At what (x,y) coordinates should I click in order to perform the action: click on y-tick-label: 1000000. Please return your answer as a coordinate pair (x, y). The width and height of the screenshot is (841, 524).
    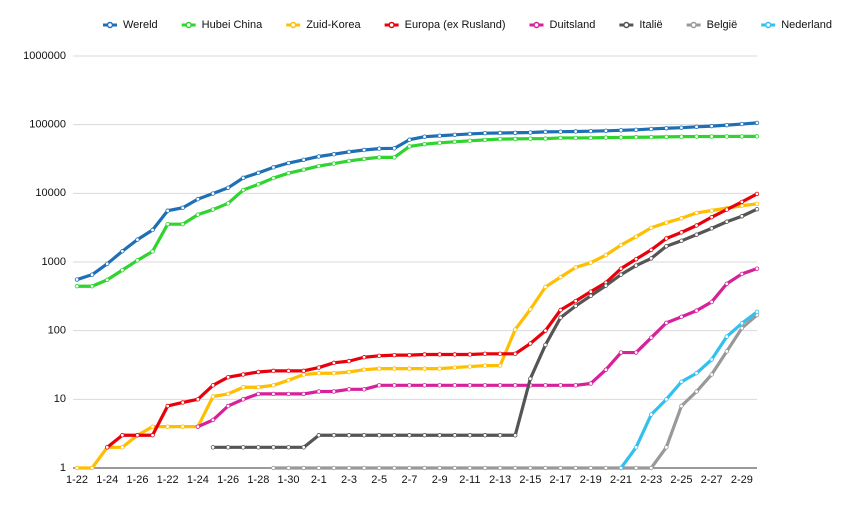
    Looking at the image, I should click on (44, 56).